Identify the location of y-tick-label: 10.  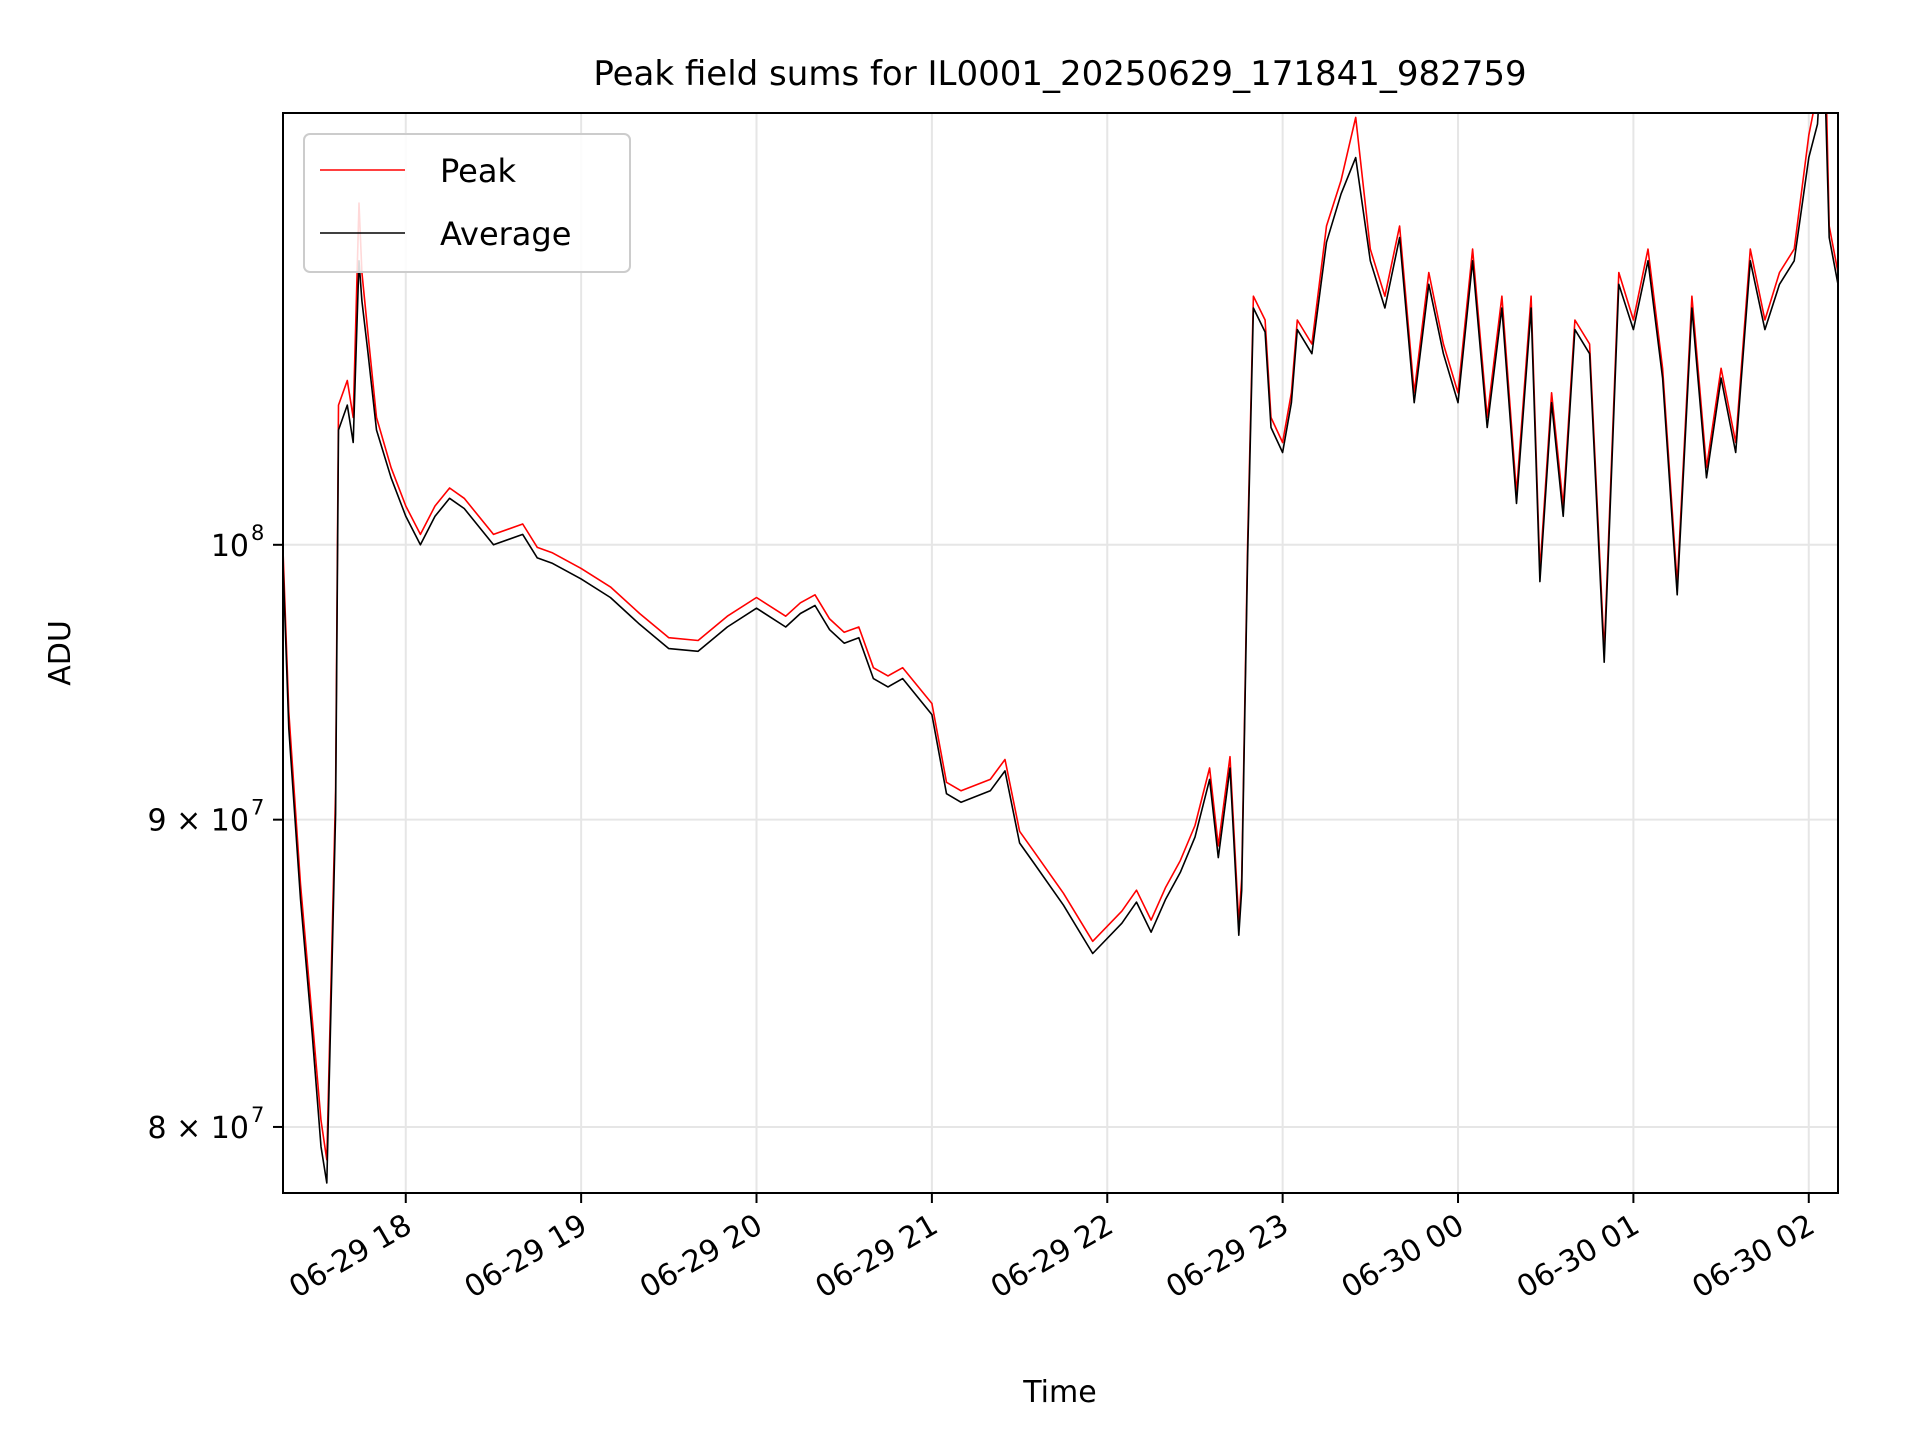
(230, 546).